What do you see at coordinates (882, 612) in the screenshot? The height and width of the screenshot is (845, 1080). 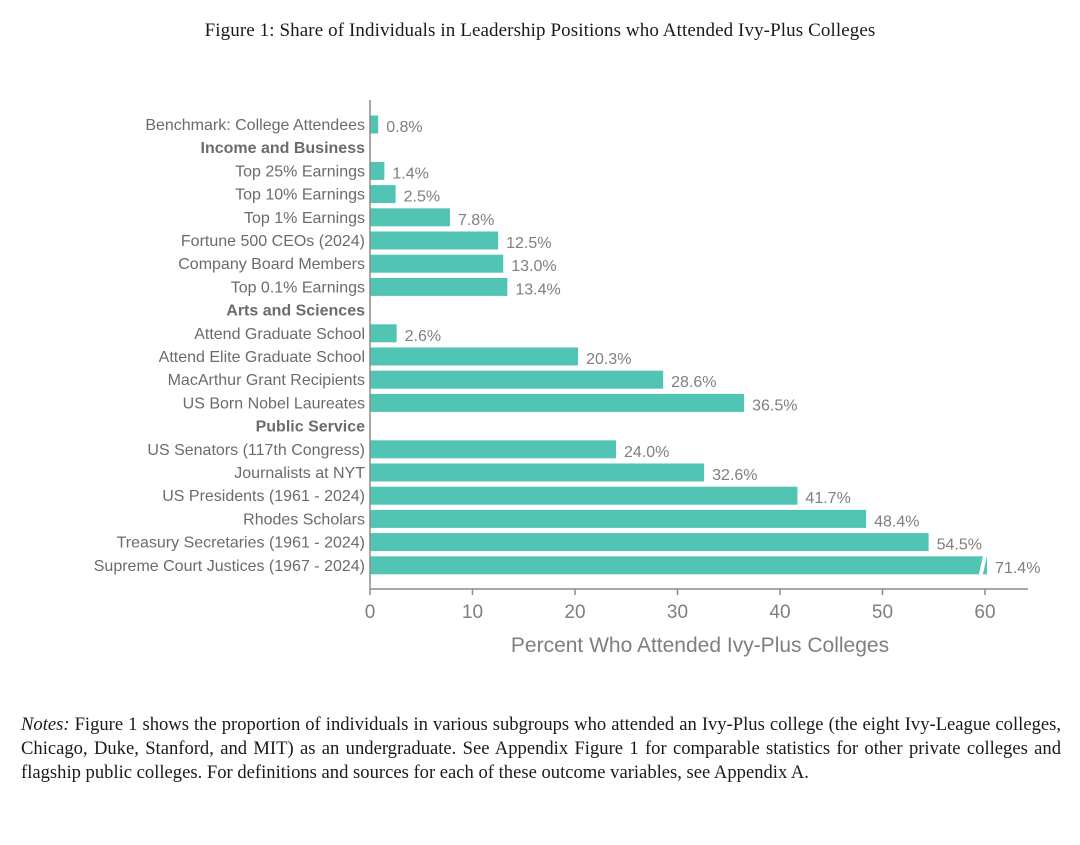 I see `x-tick-label: 50` at bounding box center [882, 612].